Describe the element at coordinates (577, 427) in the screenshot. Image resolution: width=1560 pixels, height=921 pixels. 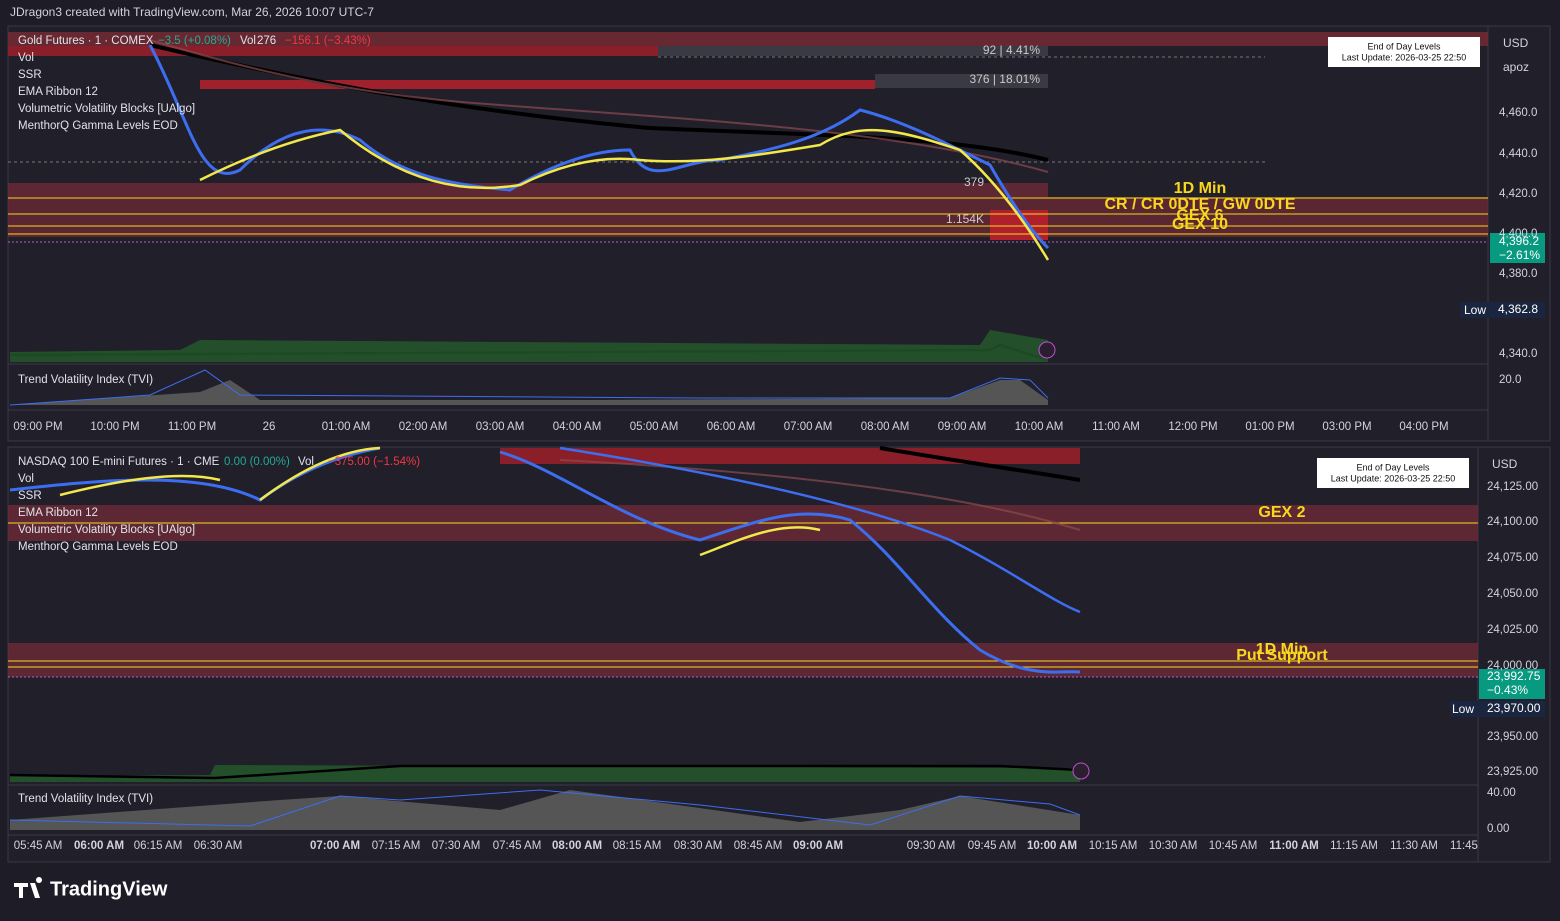
I see `time-axis-label: 04:00 AM` at that location.